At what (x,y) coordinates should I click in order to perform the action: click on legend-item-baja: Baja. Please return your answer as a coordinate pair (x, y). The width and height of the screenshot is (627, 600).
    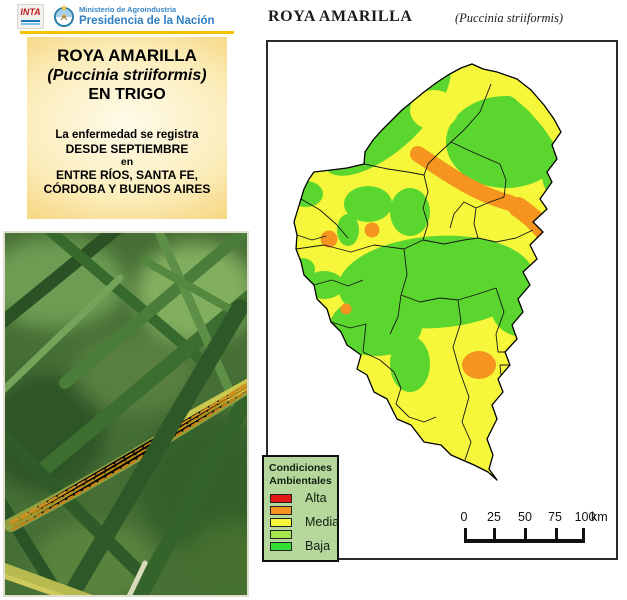
    Looking at the image, I should click on (300, 546).